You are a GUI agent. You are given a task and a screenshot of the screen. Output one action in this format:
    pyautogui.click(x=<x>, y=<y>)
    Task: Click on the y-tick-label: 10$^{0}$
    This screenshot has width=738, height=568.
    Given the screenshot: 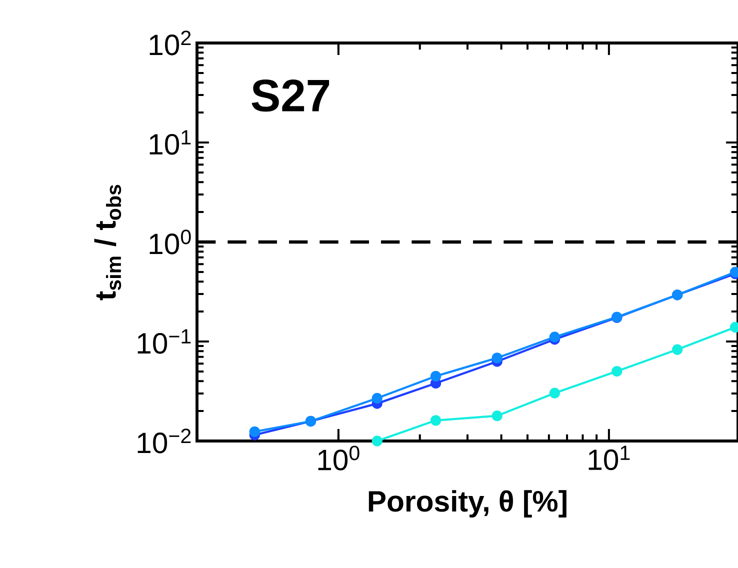 What is the action you would take?
    pyautogui.click(x=170, y=242)
    